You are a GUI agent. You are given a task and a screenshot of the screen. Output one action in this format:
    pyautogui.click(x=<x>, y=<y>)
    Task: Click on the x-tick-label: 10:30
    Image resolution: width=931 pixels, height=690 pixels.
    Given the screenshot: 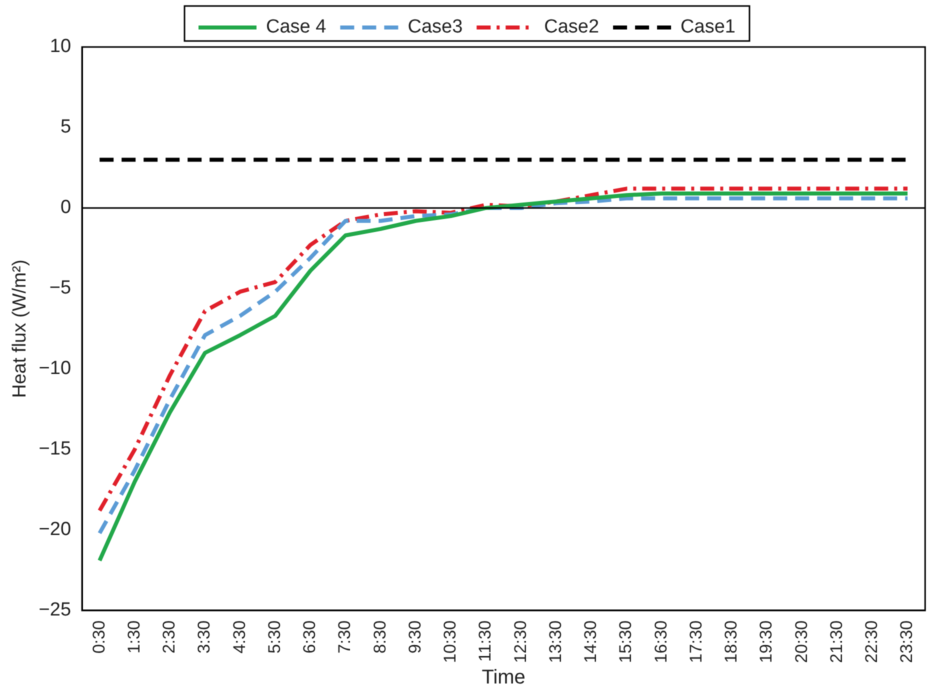 What is the action you would take?
    pyautogui.click(x=450, y=642)
    